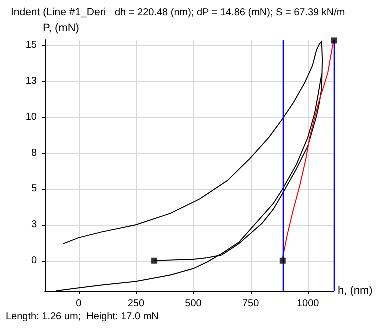  What do you see at coordinates (251, 304) in the screenshot?
I see `x-tick-label: 750` at bounding box center [251, 304].